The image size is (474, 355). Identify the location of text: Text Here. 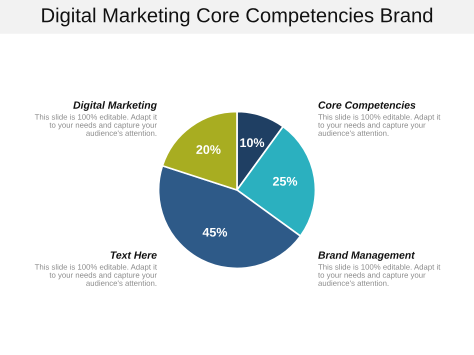
(133, 255).